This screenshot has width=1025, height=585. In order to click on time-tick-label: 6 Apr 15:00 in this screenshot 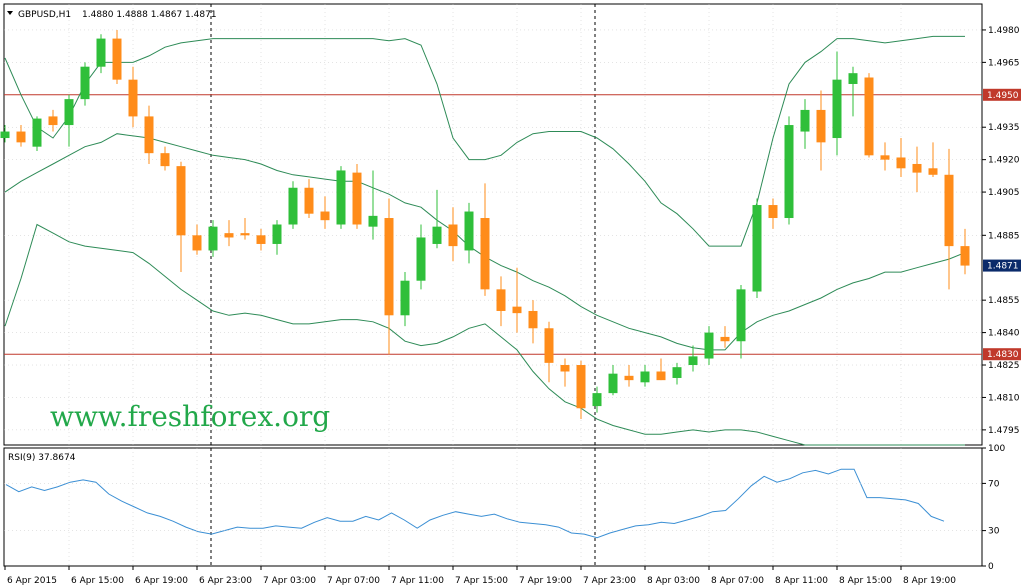, I will do `click(97, 580)`.